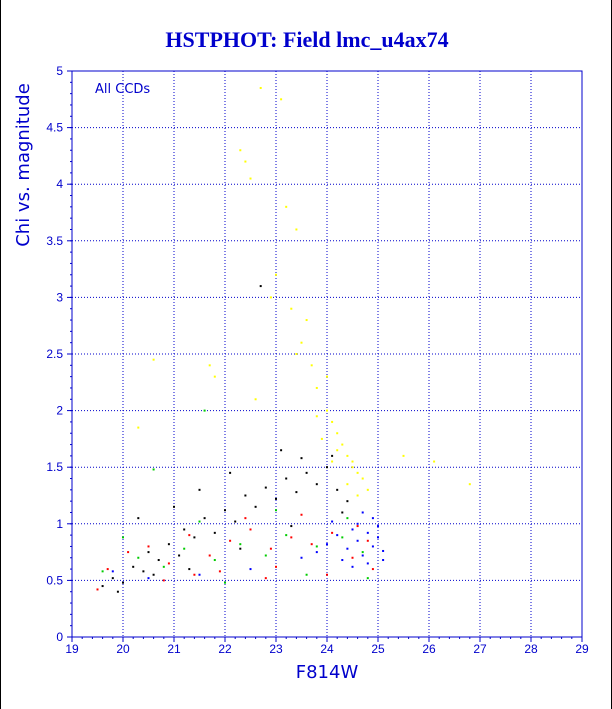 Image resolution: width=612 pixels, height=709 pixels. What do you see at coordinates (122, 89) in the screenshot?
I see `plot-annotation: All CCDs` at bounding box center [122, 89].